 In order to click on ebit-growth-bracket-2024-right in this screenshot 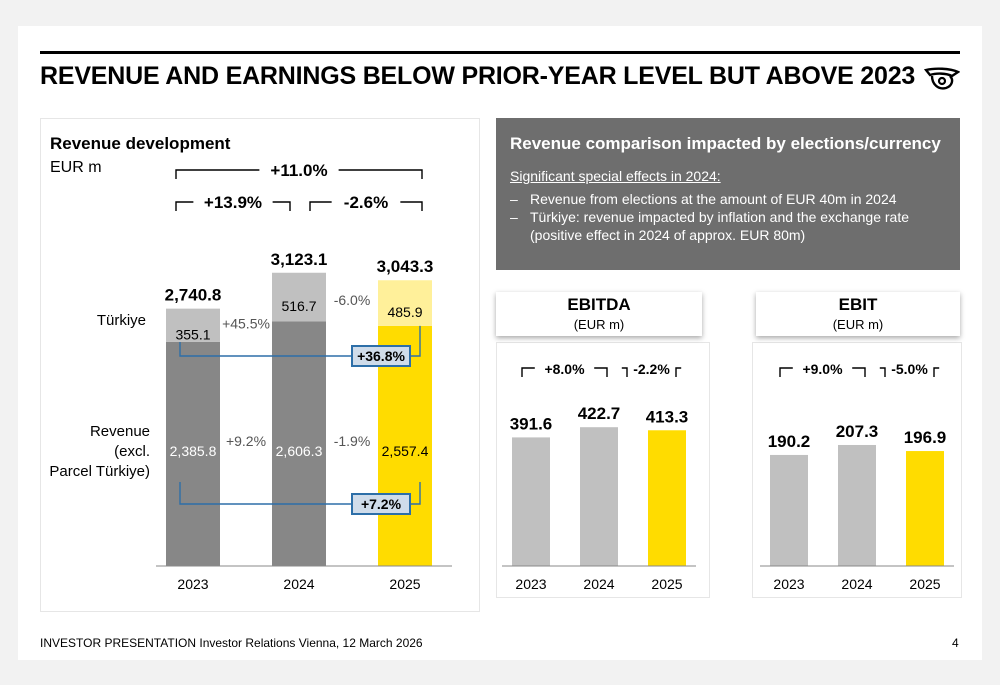, I will do `click(859, 372)`.